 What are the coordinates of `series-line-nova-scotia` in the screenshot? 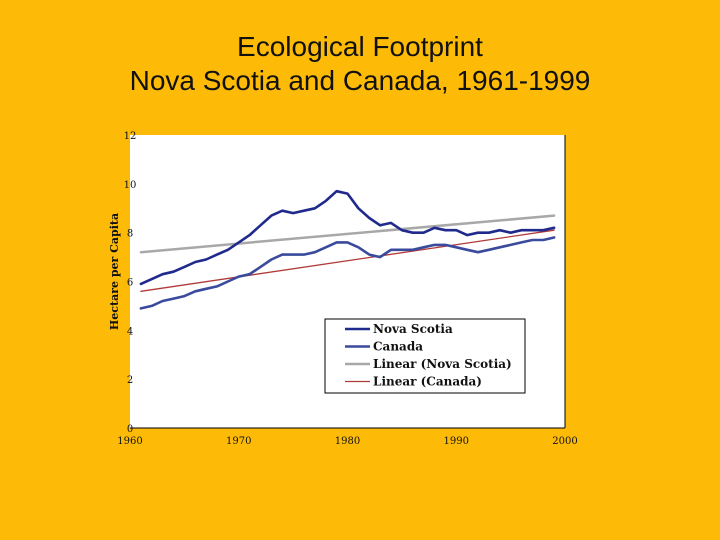 It's located at (347, 237).